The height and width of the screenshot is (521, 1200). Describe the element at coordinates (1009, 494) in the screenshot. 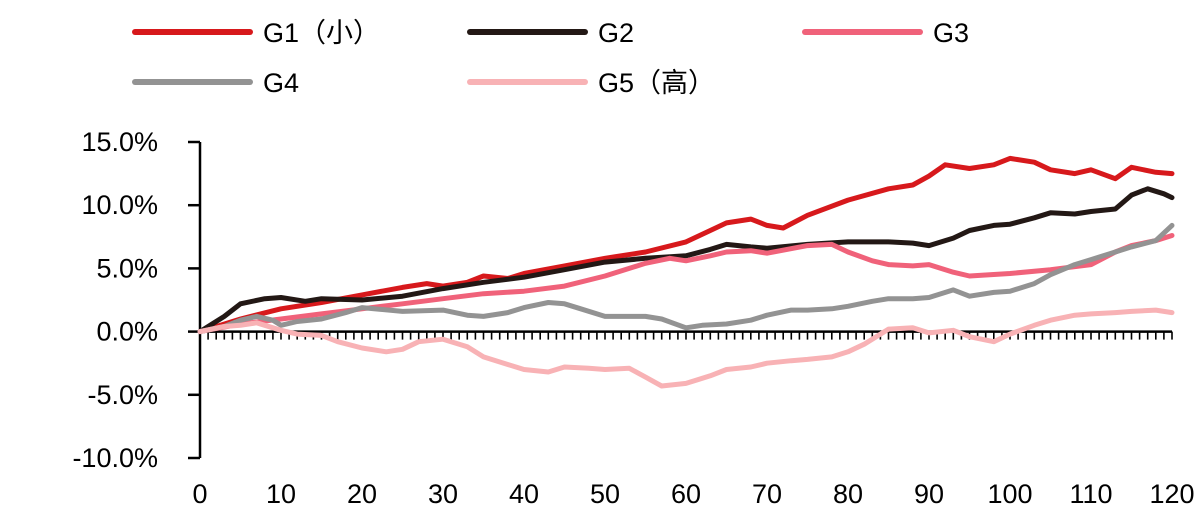

I see `x-tick-label: 100` at that location.